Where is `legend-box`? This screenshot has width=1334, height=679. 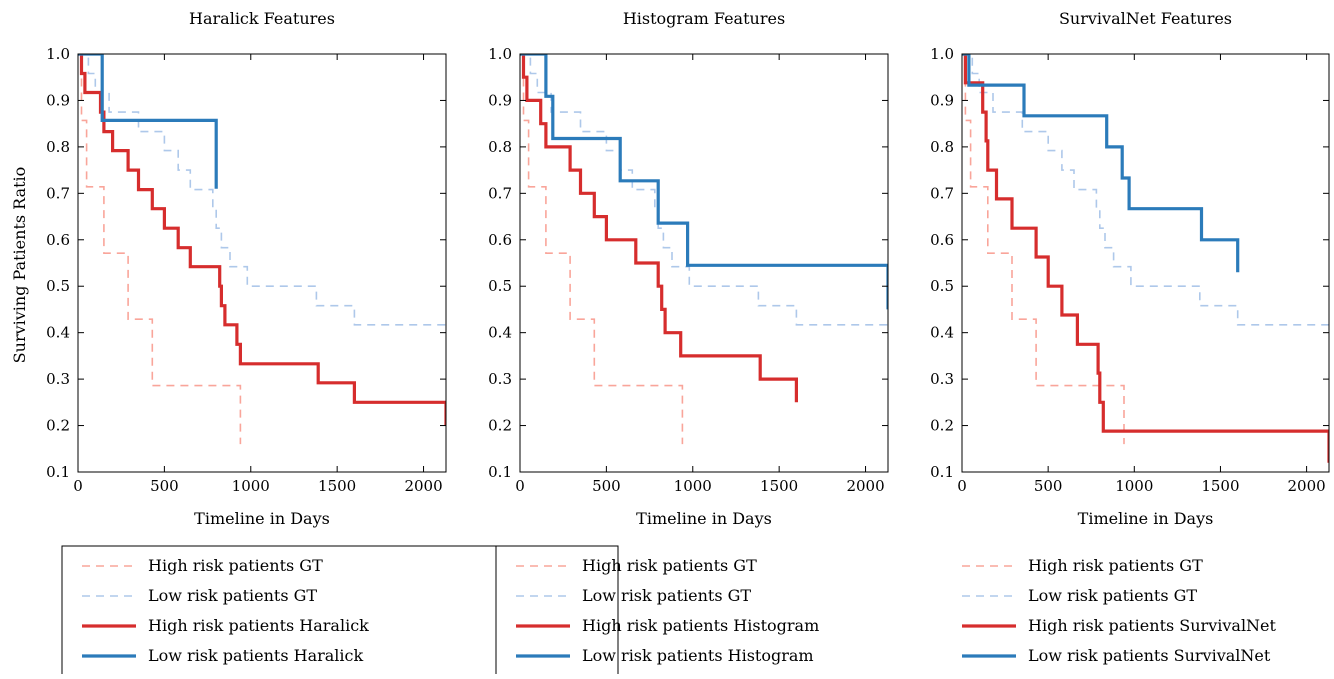 legend-box is located at coordinates (316, 612).